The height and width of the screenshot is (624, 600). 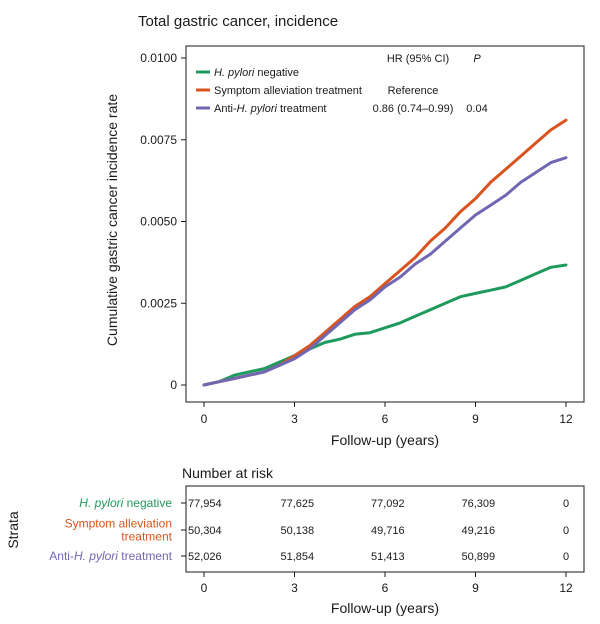 I want to click on p-value: 0.04, so click(x=476, y=109).